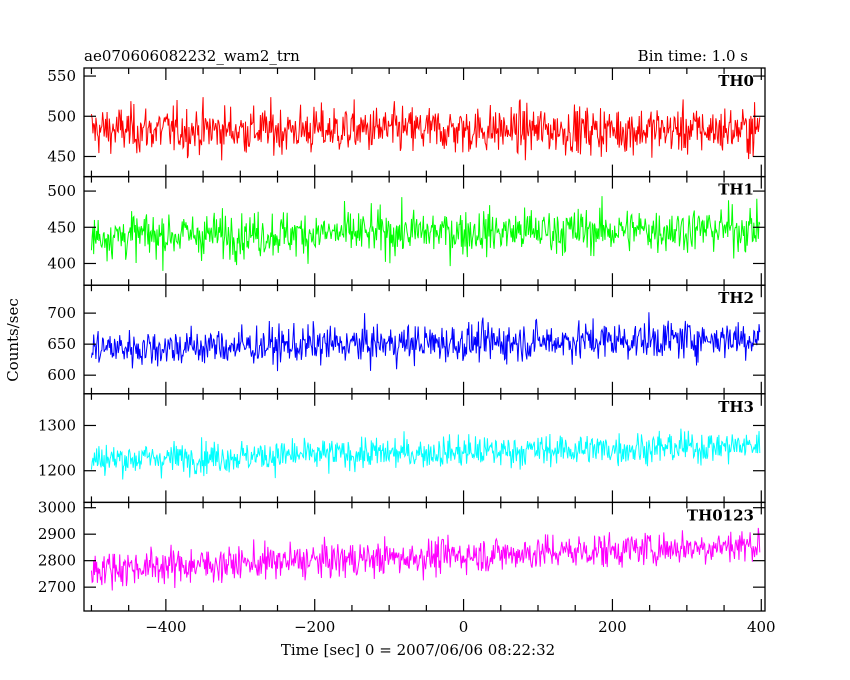  What do you see at coordinates (736, 190) in the screenshot?
I see `panel-label: TH1` at bounding box center [736, 190].